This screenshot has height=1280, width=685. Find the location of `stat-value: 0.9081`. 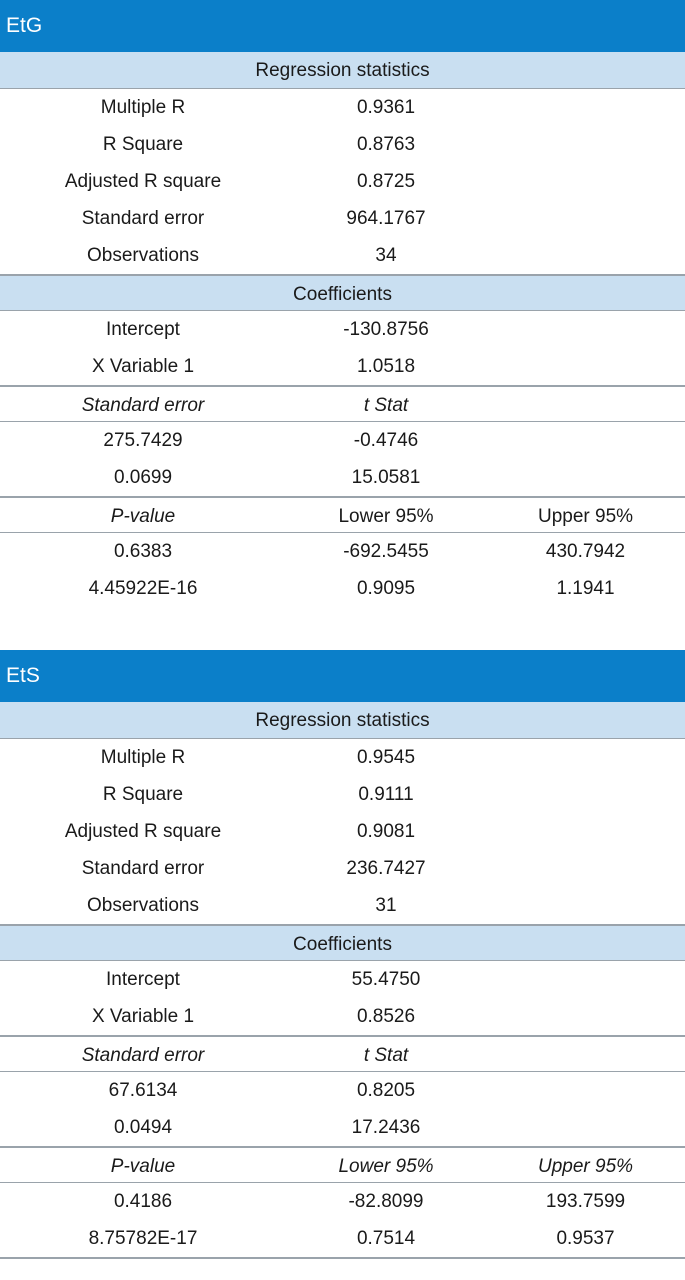

stat-value: 0.9081 is located at coordinates (386, 831).